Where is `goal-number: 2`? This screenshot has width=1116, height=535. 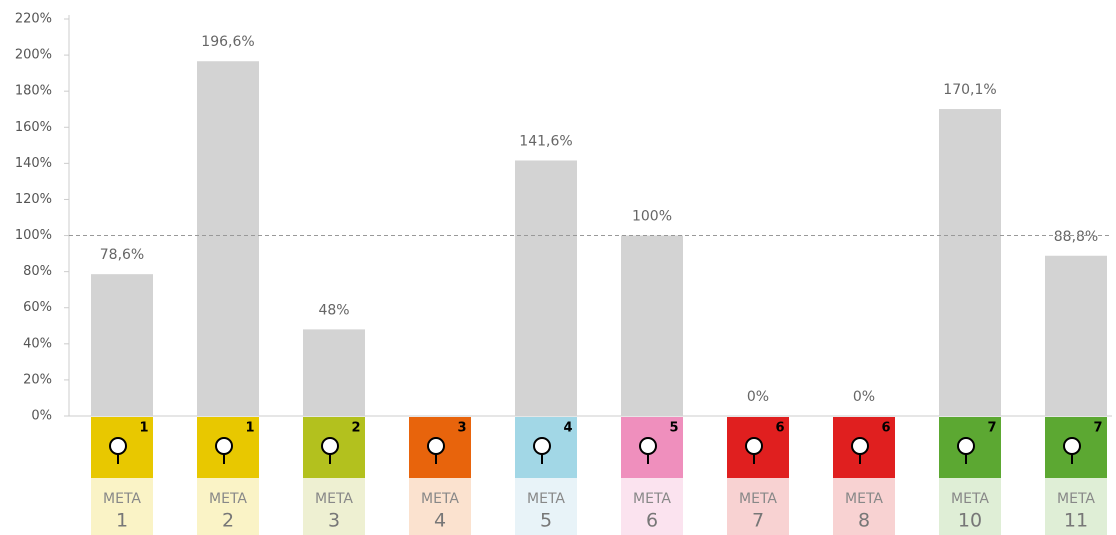
goal-number: 2 is located at coordinates (355, 428).